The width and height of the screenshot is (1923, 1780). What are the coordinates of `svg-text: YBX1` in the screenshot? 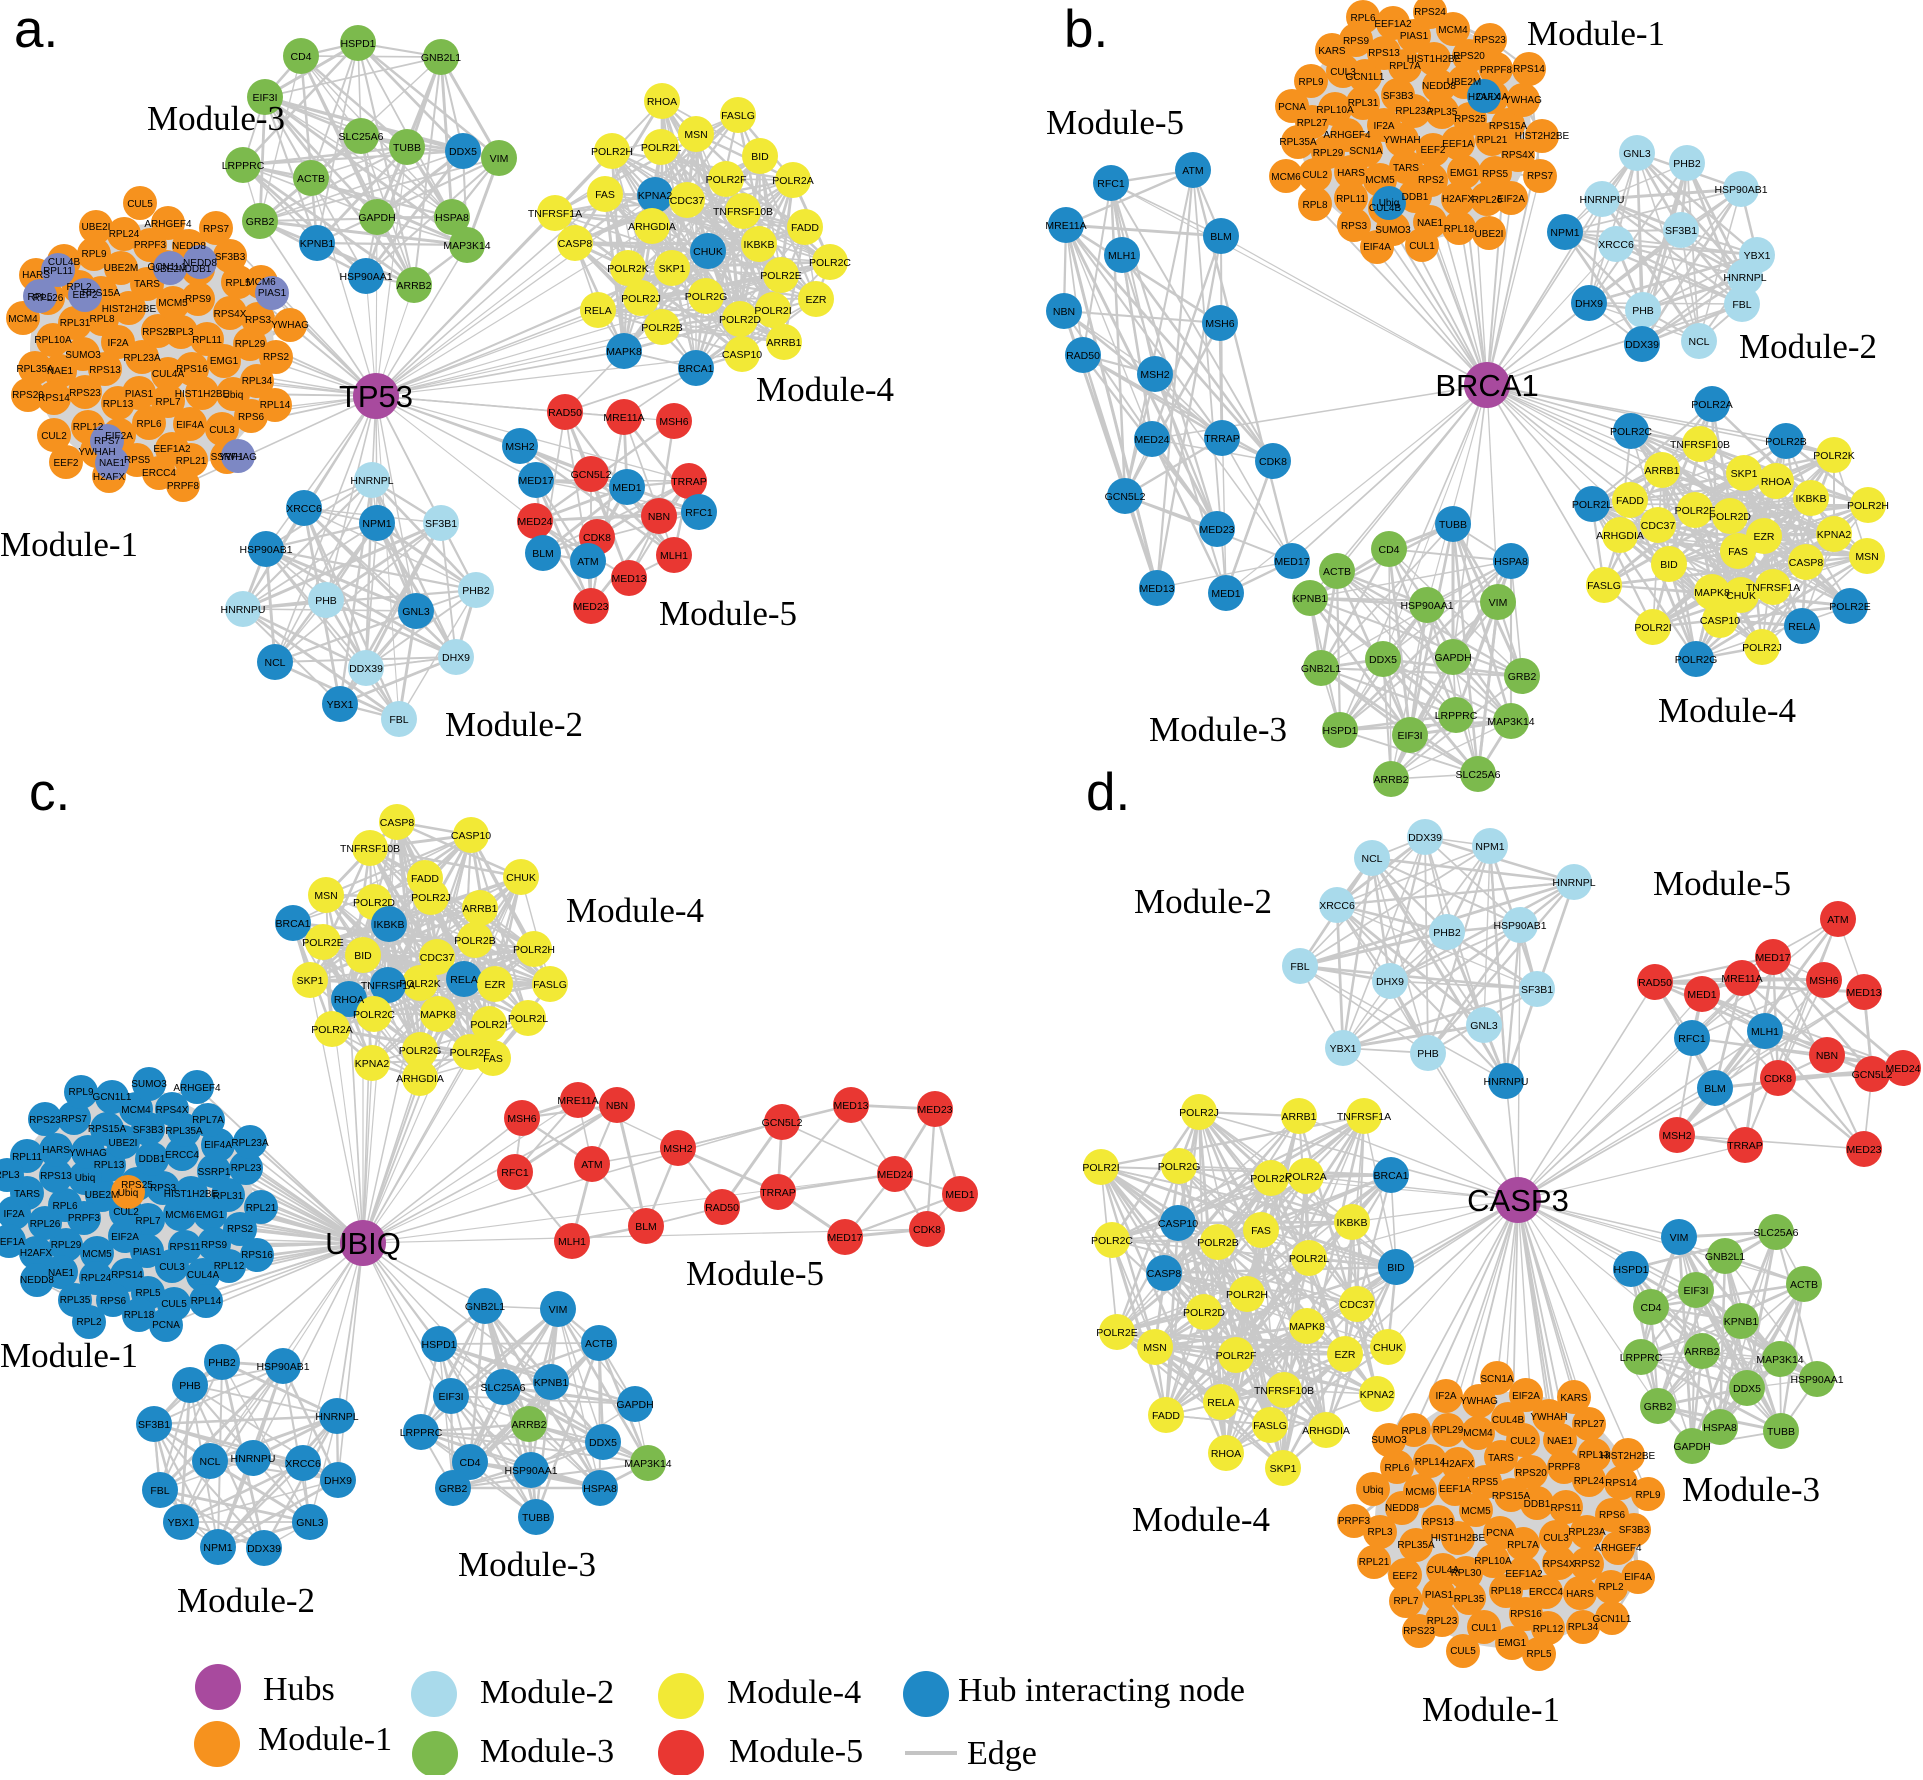 It's located at (1343, 1049).